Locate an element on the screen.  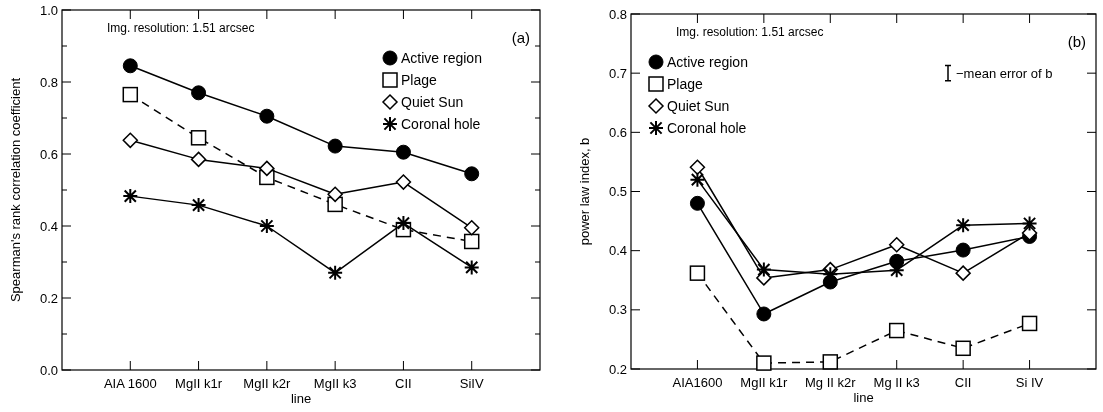
y-tick-label: 0.7 is located at coordinates (617, 73).